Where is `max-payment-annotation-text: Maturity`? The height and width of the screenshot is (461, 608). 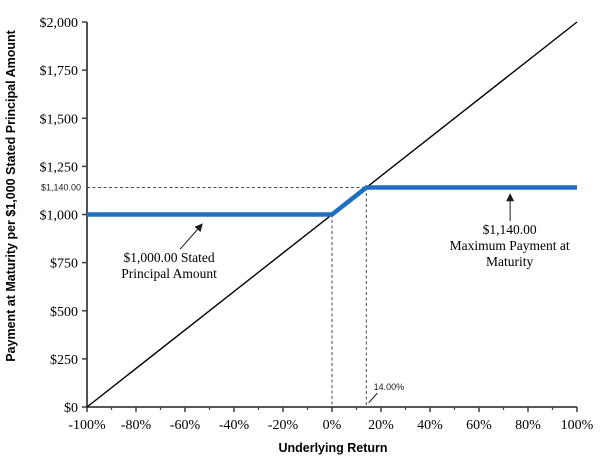 max-payment-annotation-text: Maturity is located at coordinates (509, 261).